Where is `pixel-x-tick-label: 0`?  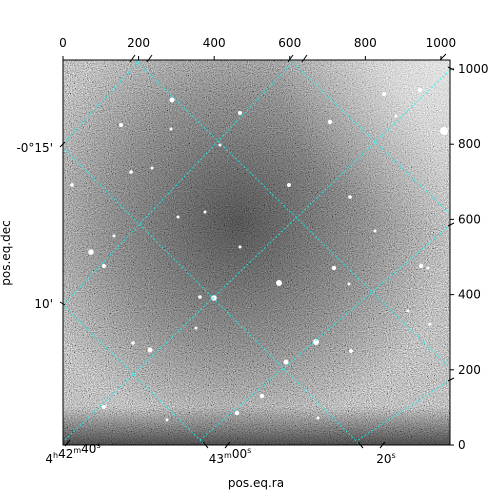 pixel-x-tick-label: 0 is located at coordinates (63, 43).